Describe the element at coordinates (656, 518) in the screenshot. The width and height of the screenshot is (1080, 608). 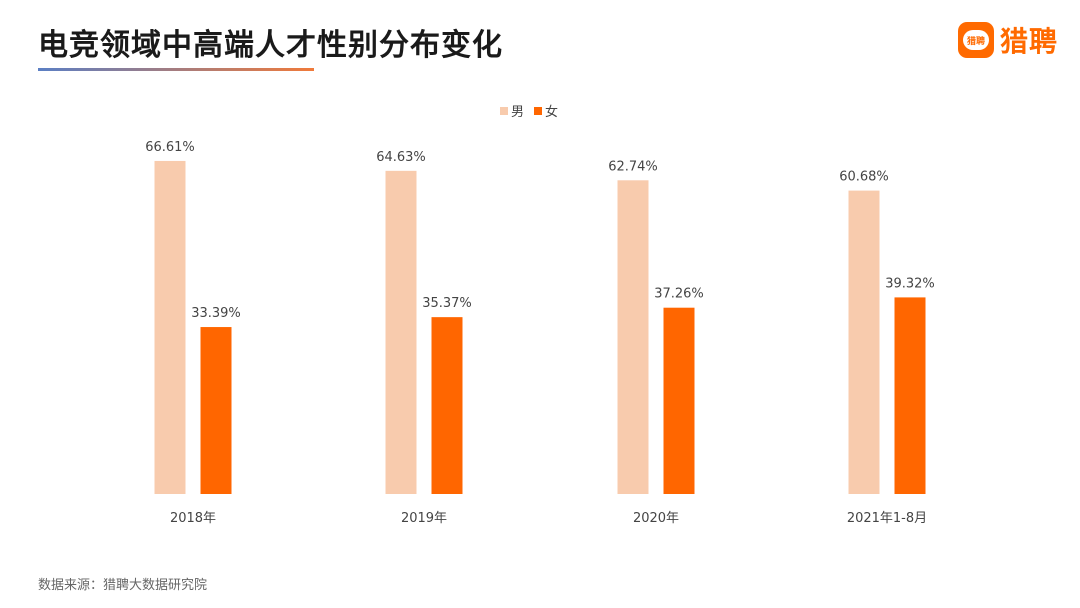
I see `x-tick-label-2: 2020年` at that location.